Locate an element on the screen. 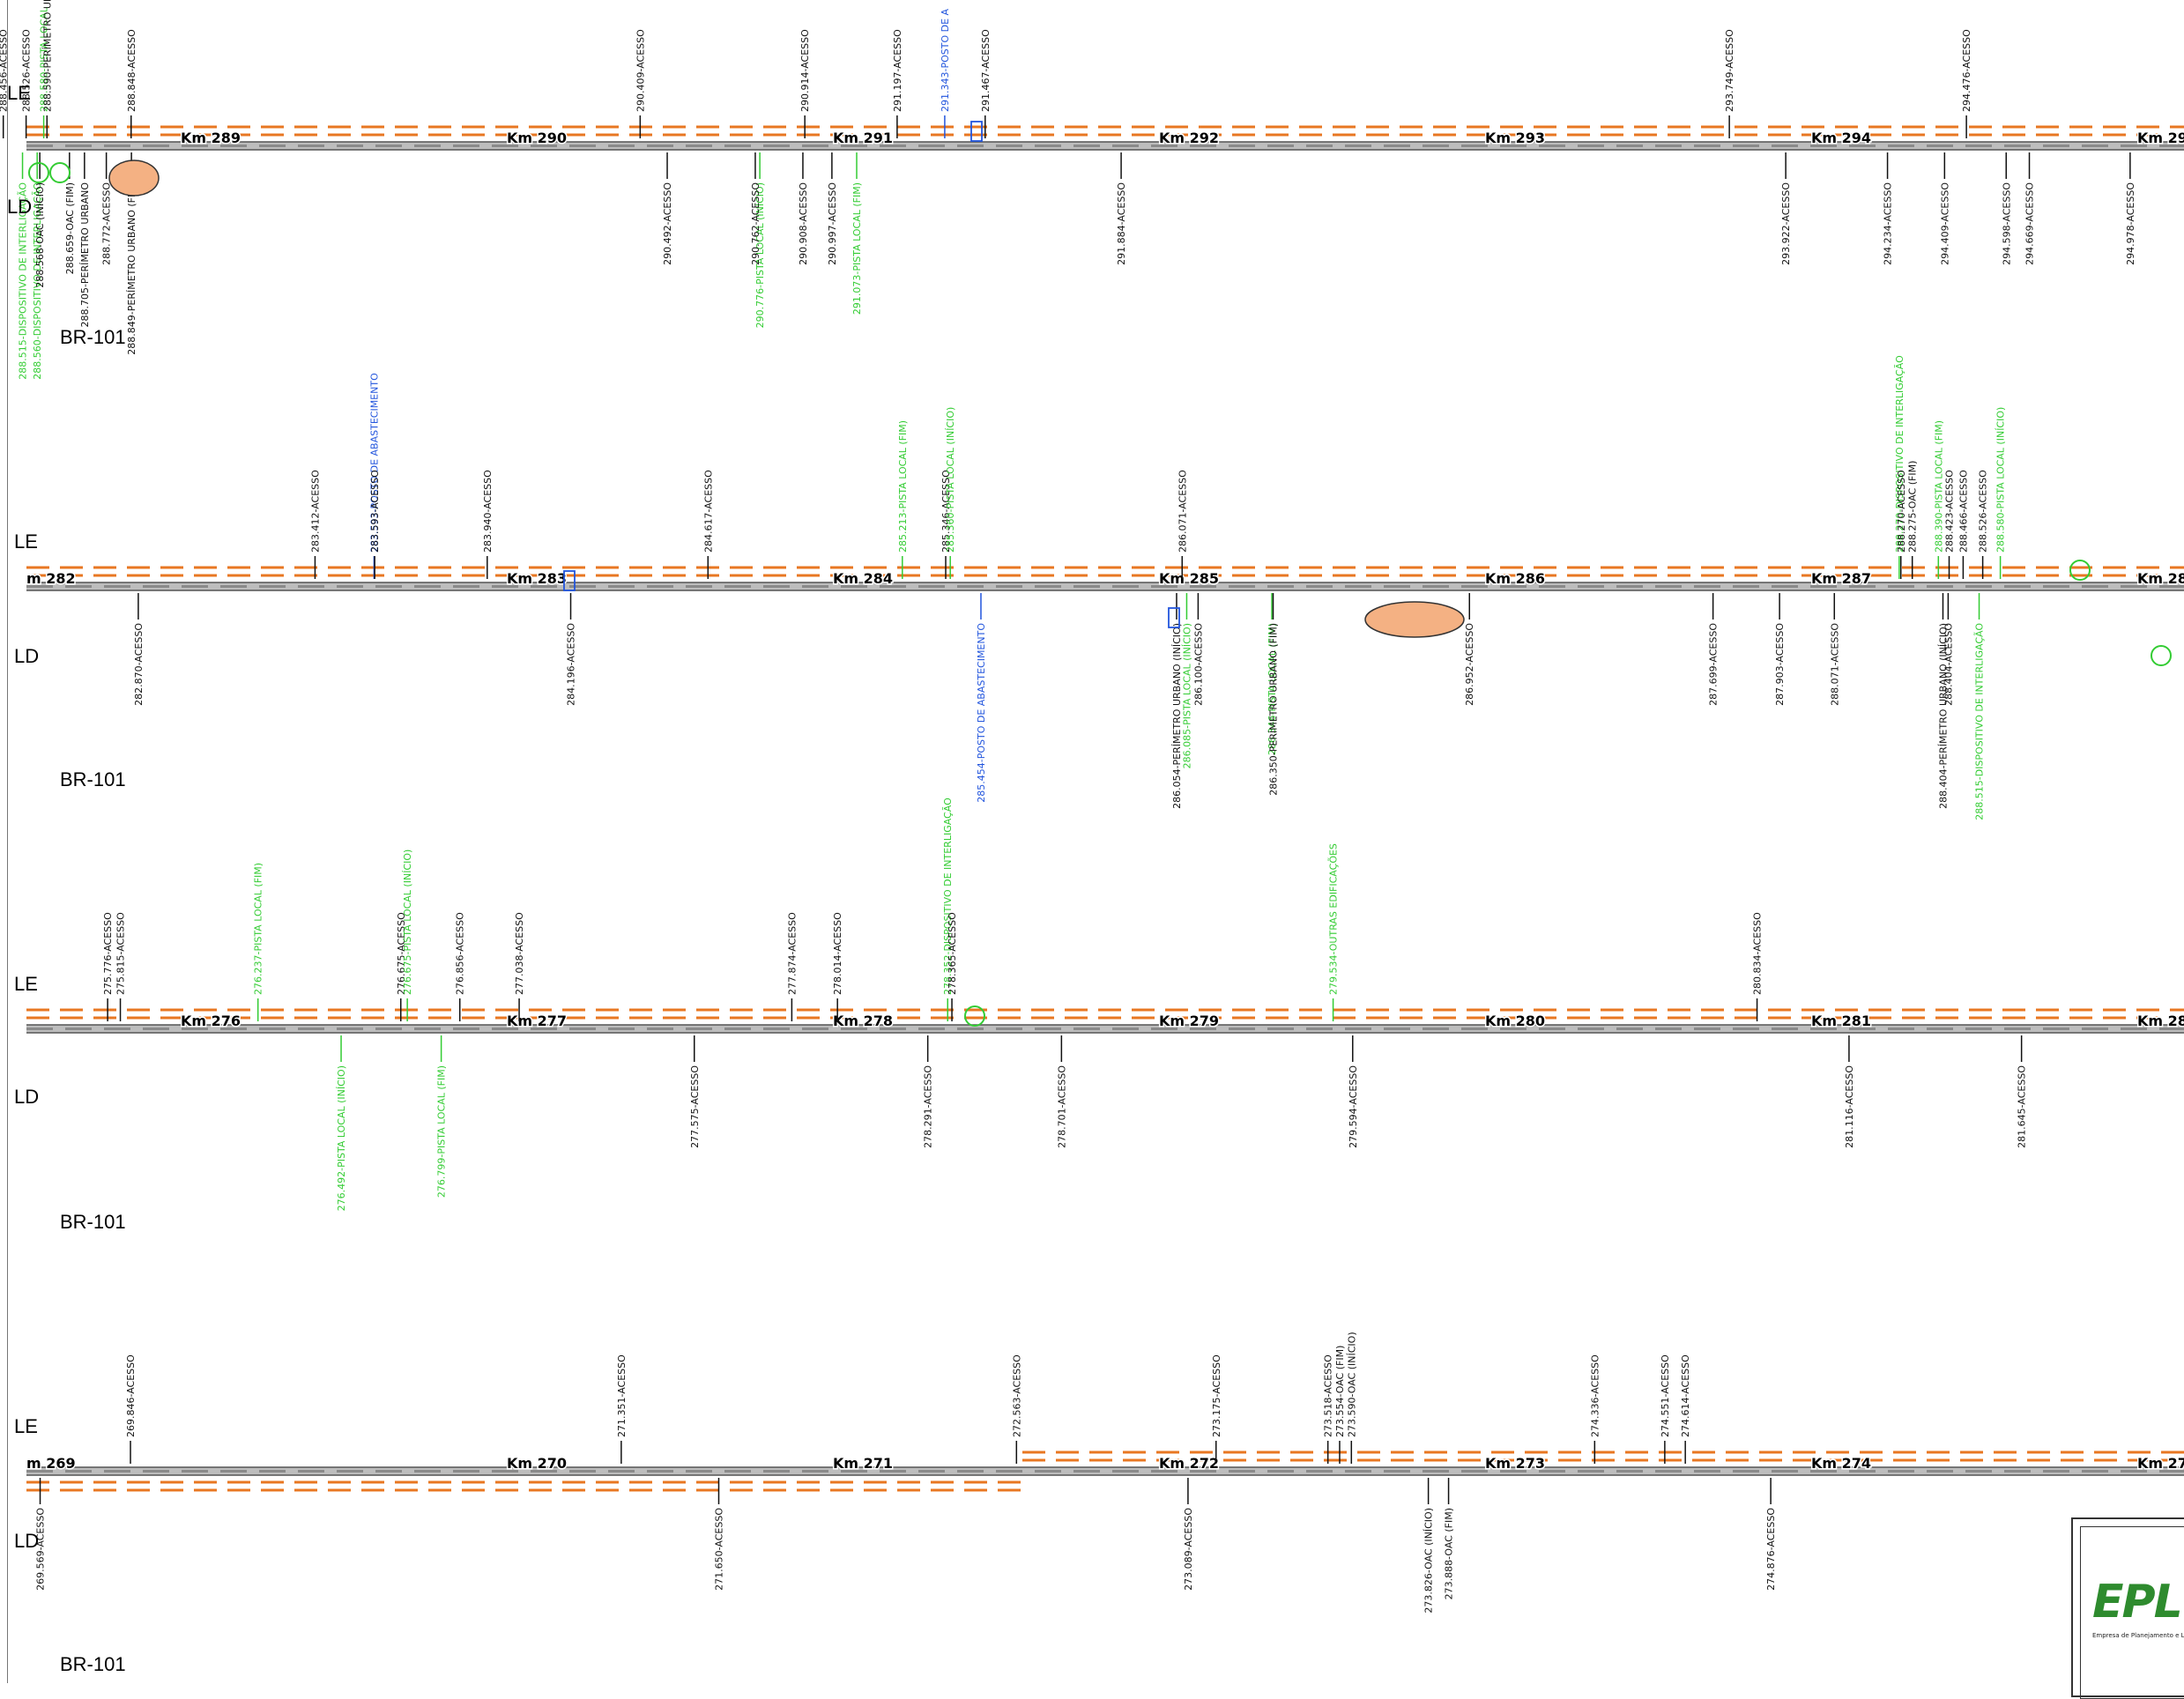  strip2-km-marker: Km 287 is located at coordinates (1841, 578).